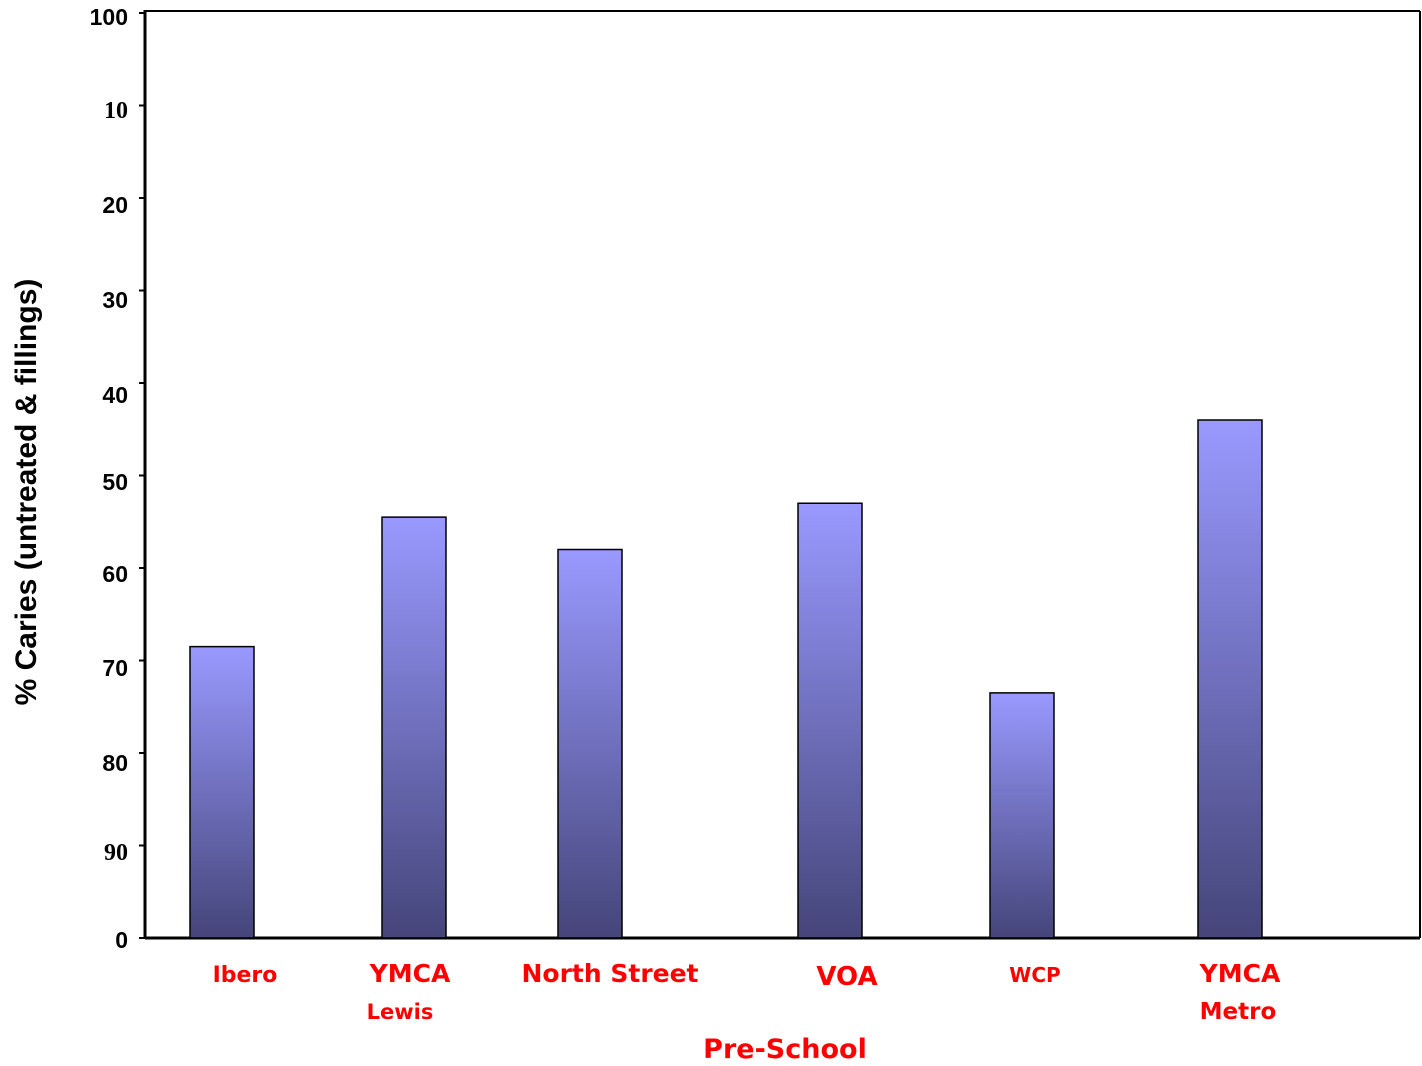 The image size is (1422, 1066). Describe the element at coordinates (116, 111) in the screenshot. I see `y-tick-label: 10` at that location.